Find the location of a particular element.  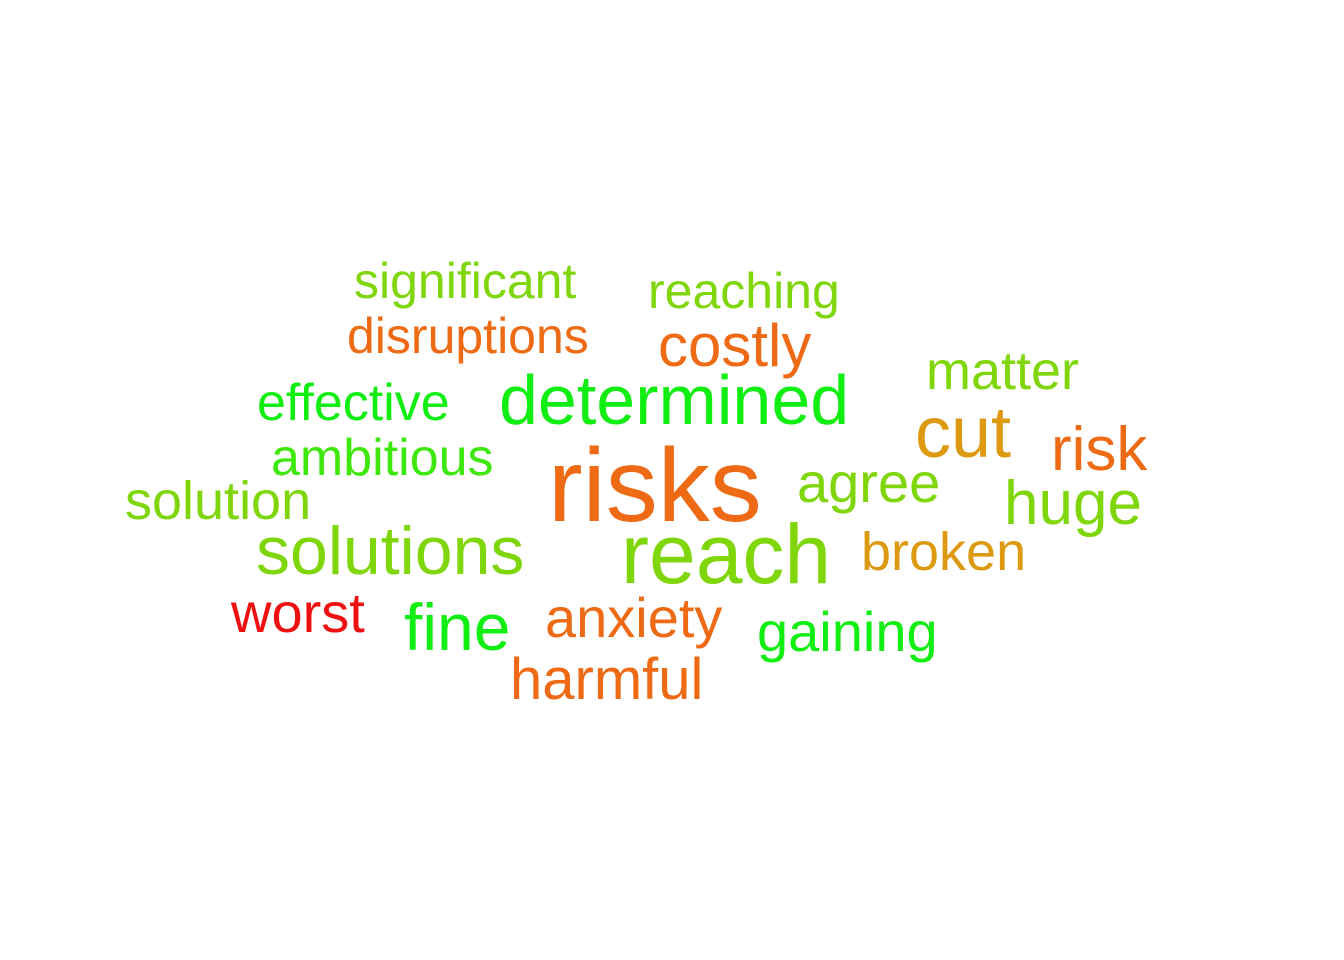

word-matter: matter is located at coordinates (1003, 371).